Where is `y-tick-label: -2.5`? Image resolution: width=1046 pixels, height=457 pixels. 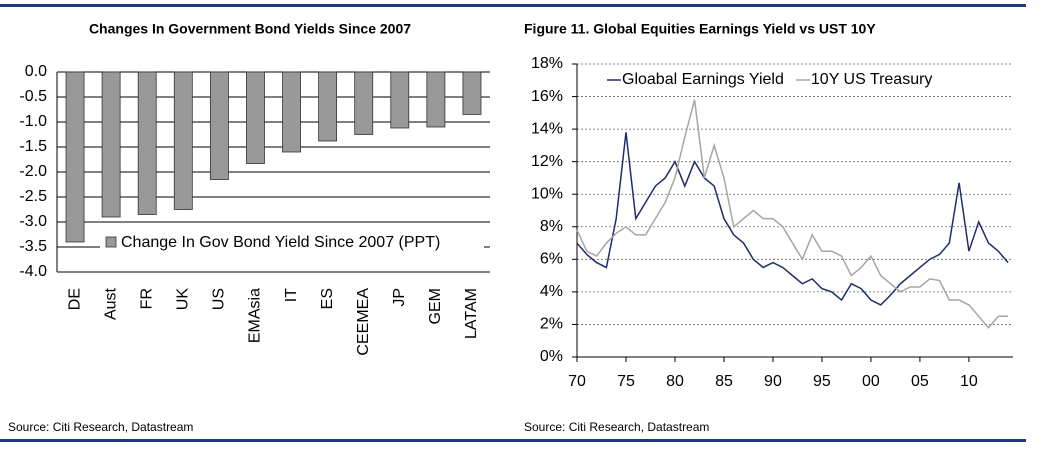
y-tick-label: -2.5 is located at coordinates (33, 196).